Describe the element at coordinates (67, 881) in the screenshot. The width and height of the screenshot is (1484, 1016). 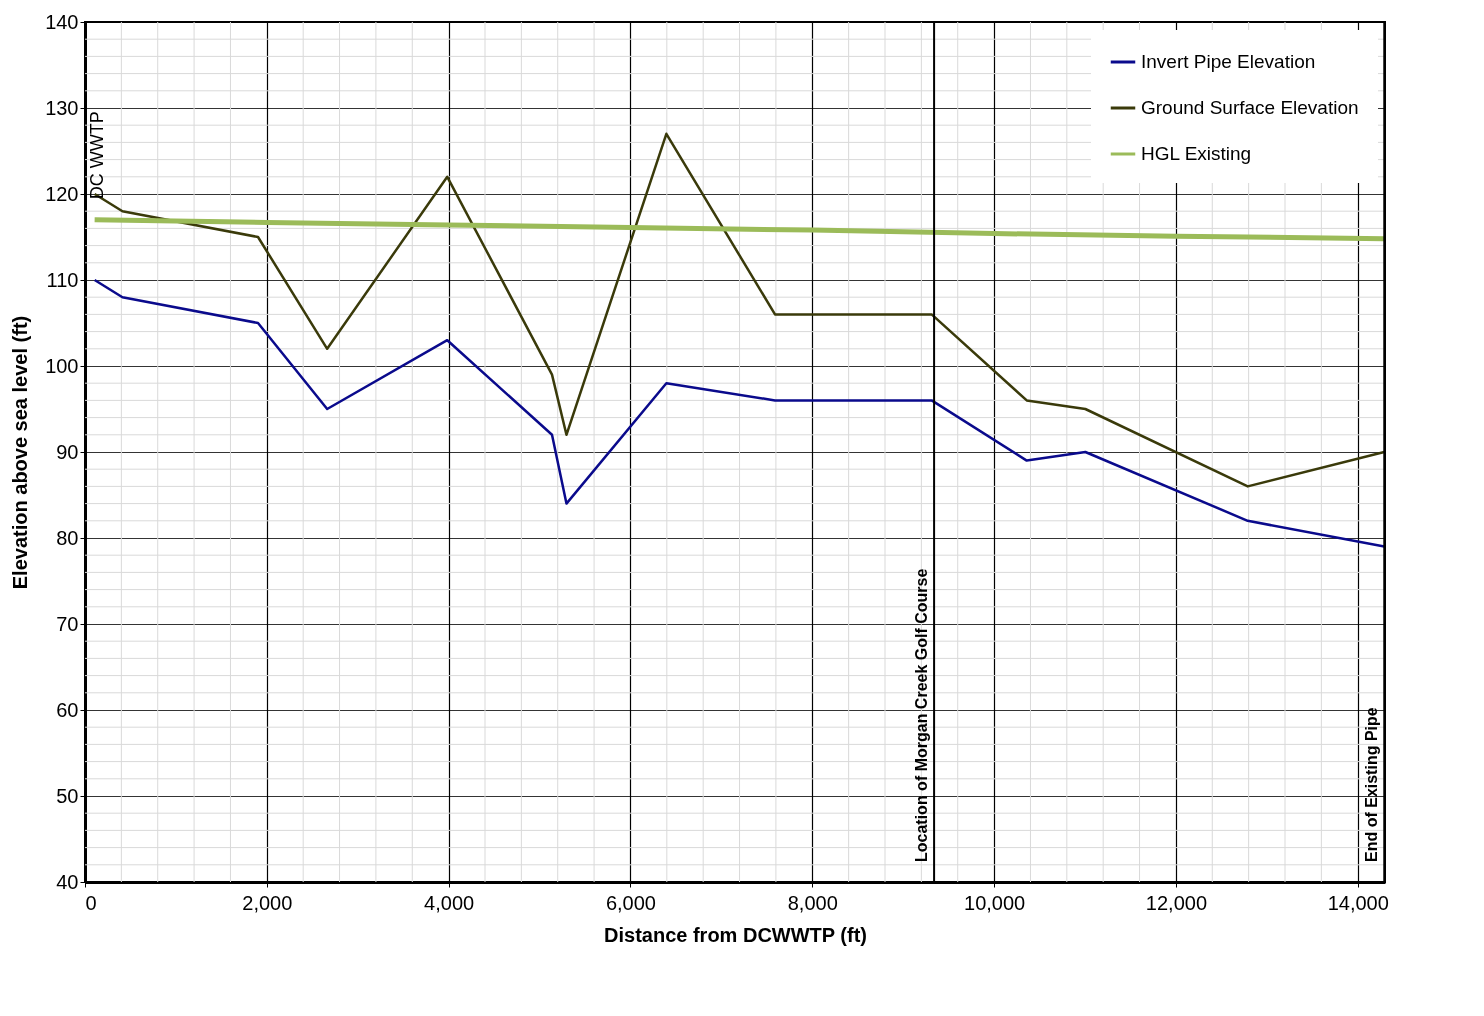
I see `y-tick-label: 40` at that location.